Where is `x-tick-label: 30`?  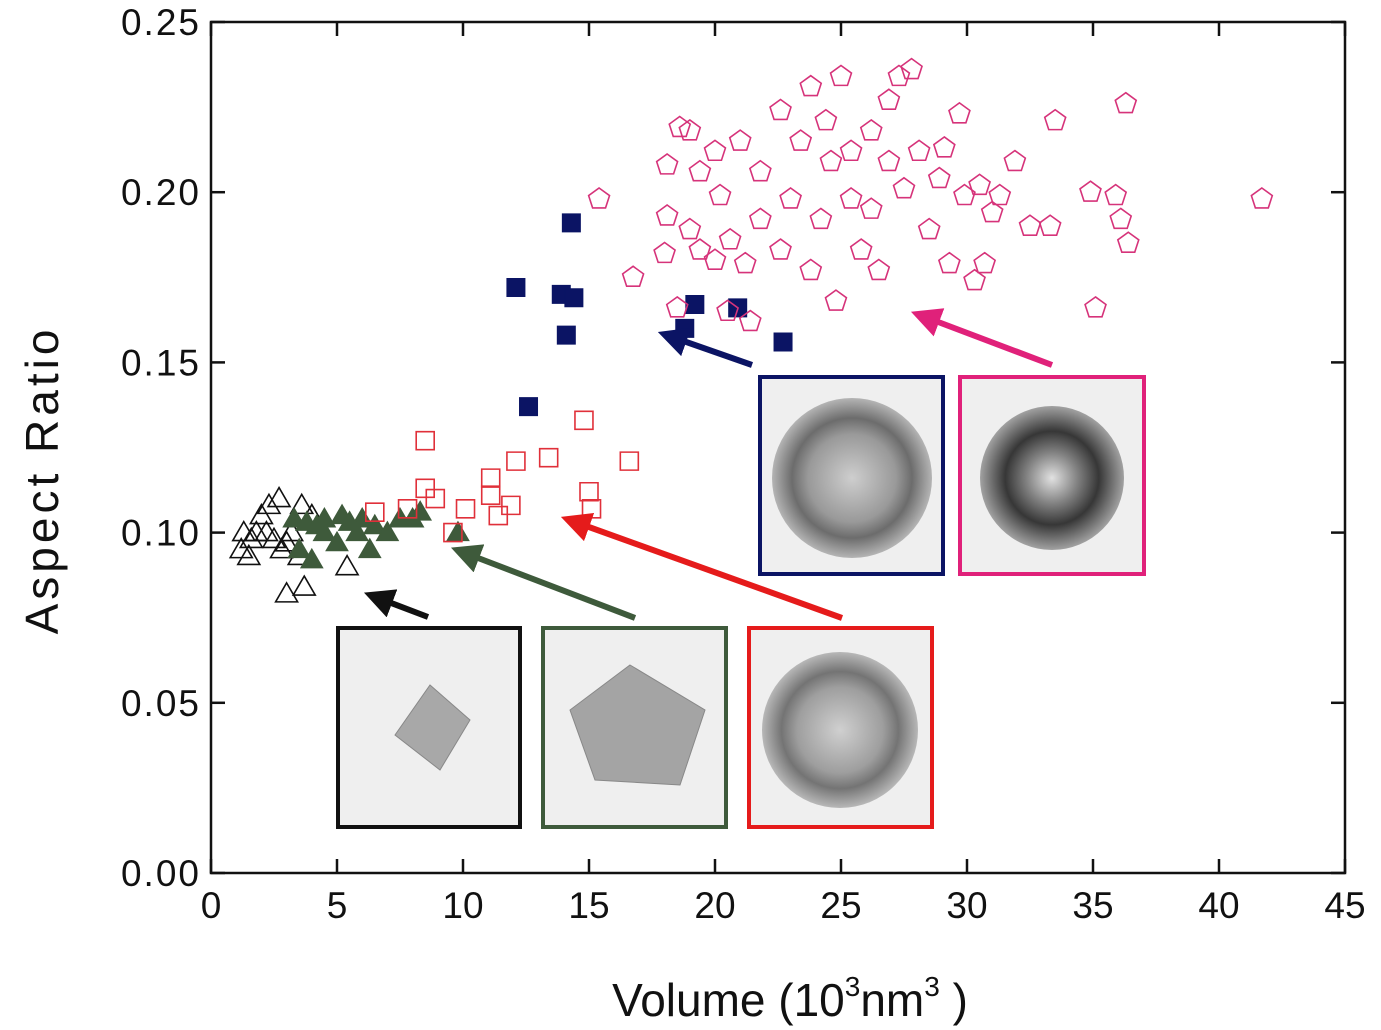 x-tick-label: 30 is located at coordinates (966, 905).